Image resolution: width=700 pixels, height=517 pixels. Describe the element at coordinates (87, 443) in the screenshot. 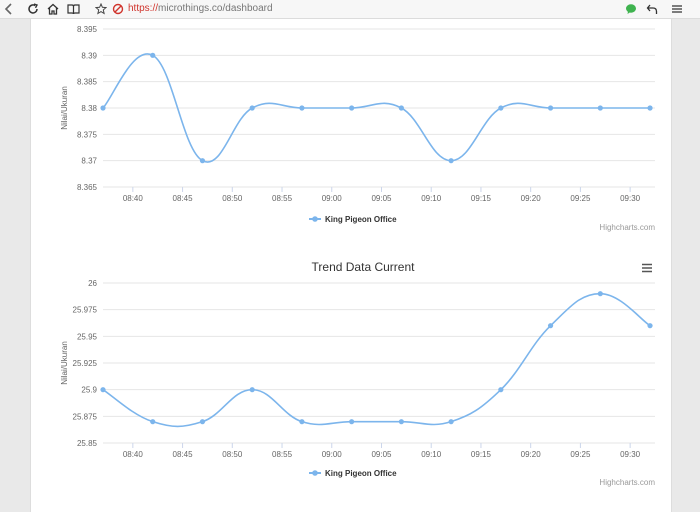

I see `y-tick-label: 25.85` at that location.